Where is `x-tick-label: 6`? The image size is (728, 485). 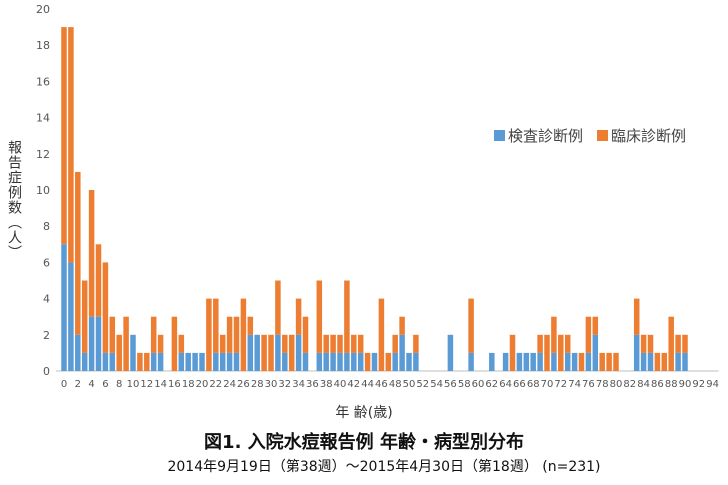
x-tick-label: 6 is located at coordinates (105, 384).